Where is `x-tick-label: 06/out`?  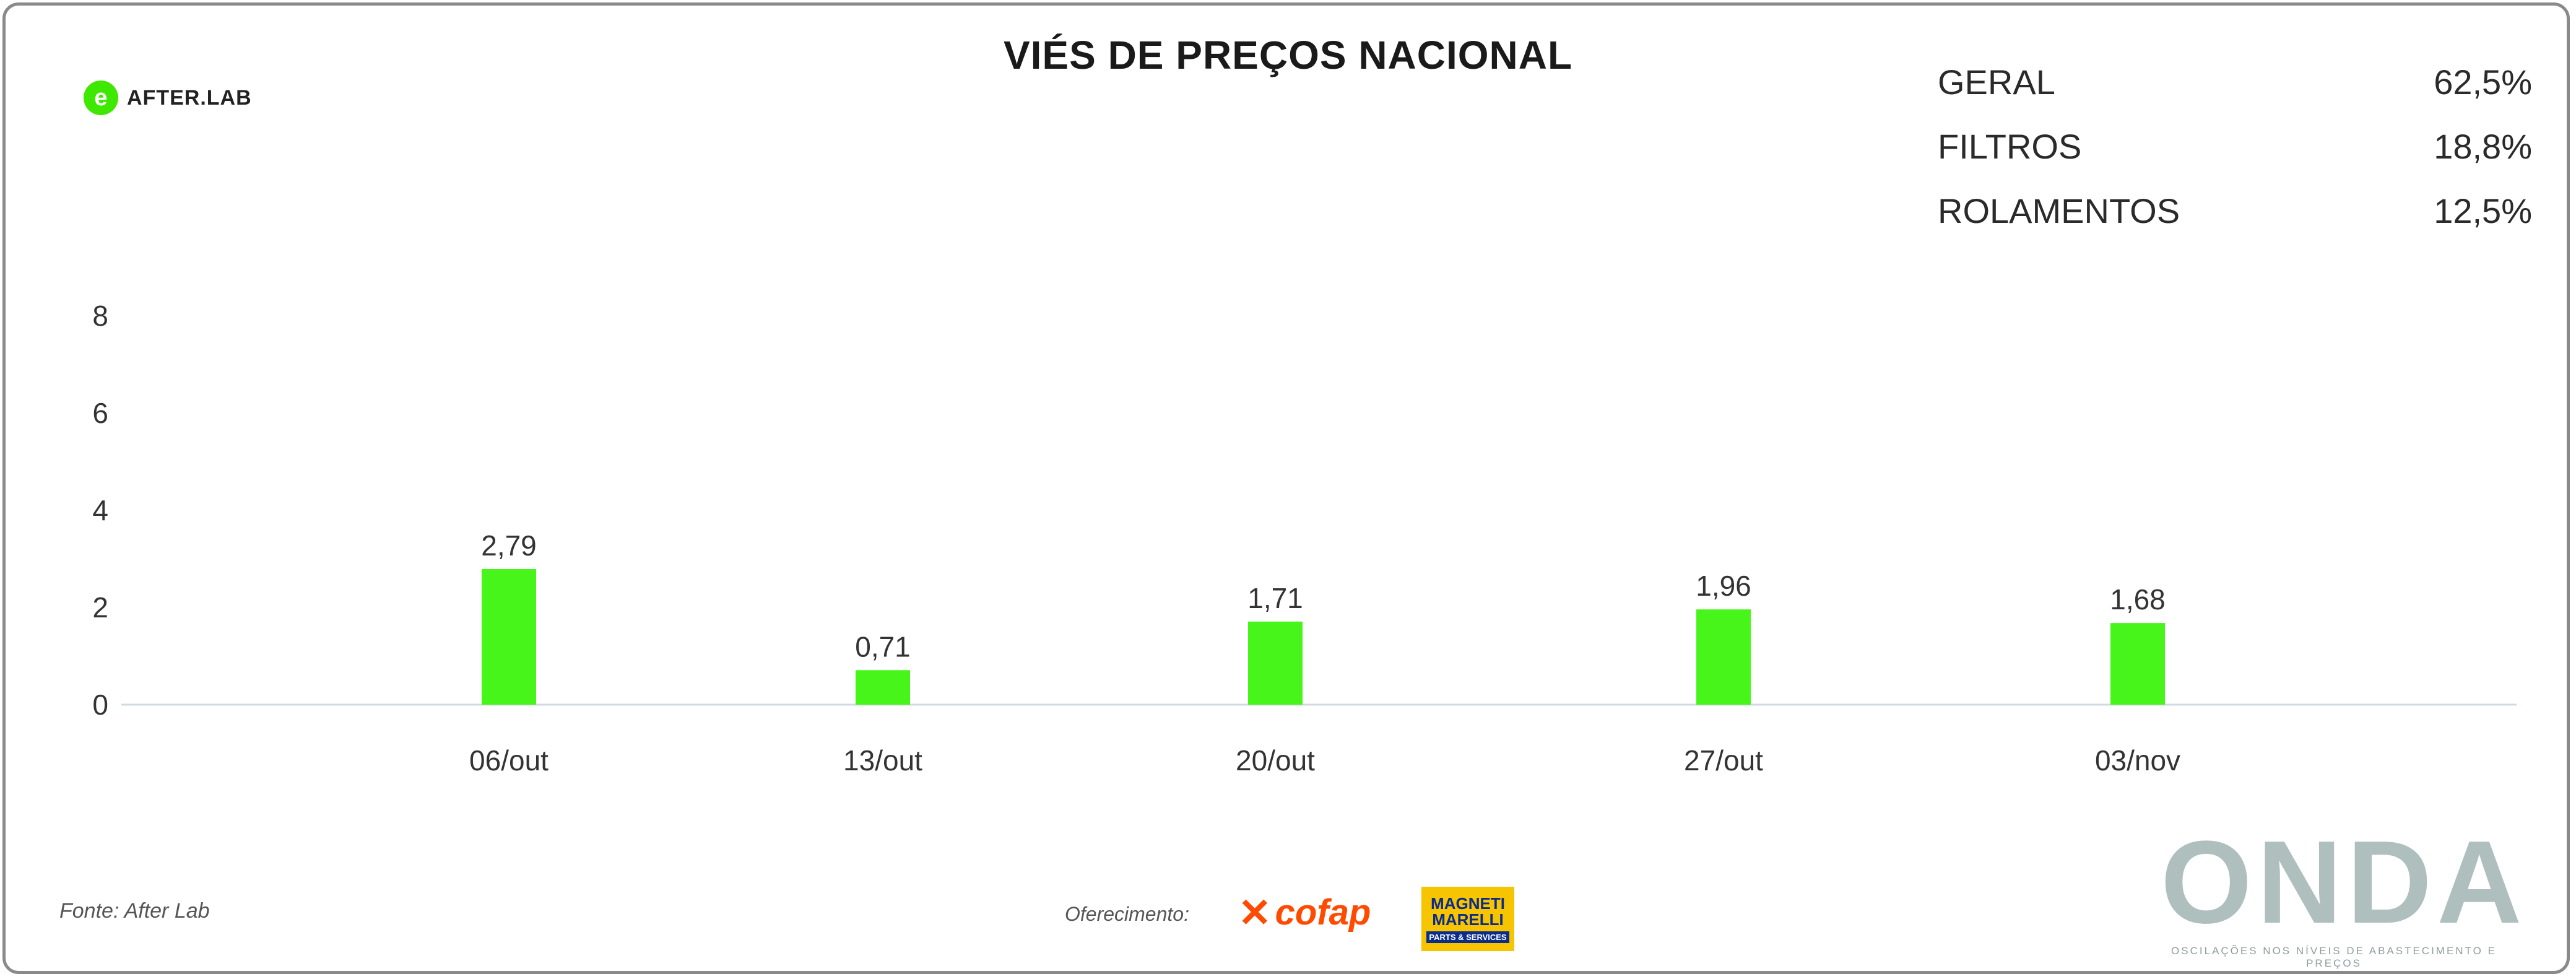
x-tick-label: 06/out is located at coordinates (509, 760).